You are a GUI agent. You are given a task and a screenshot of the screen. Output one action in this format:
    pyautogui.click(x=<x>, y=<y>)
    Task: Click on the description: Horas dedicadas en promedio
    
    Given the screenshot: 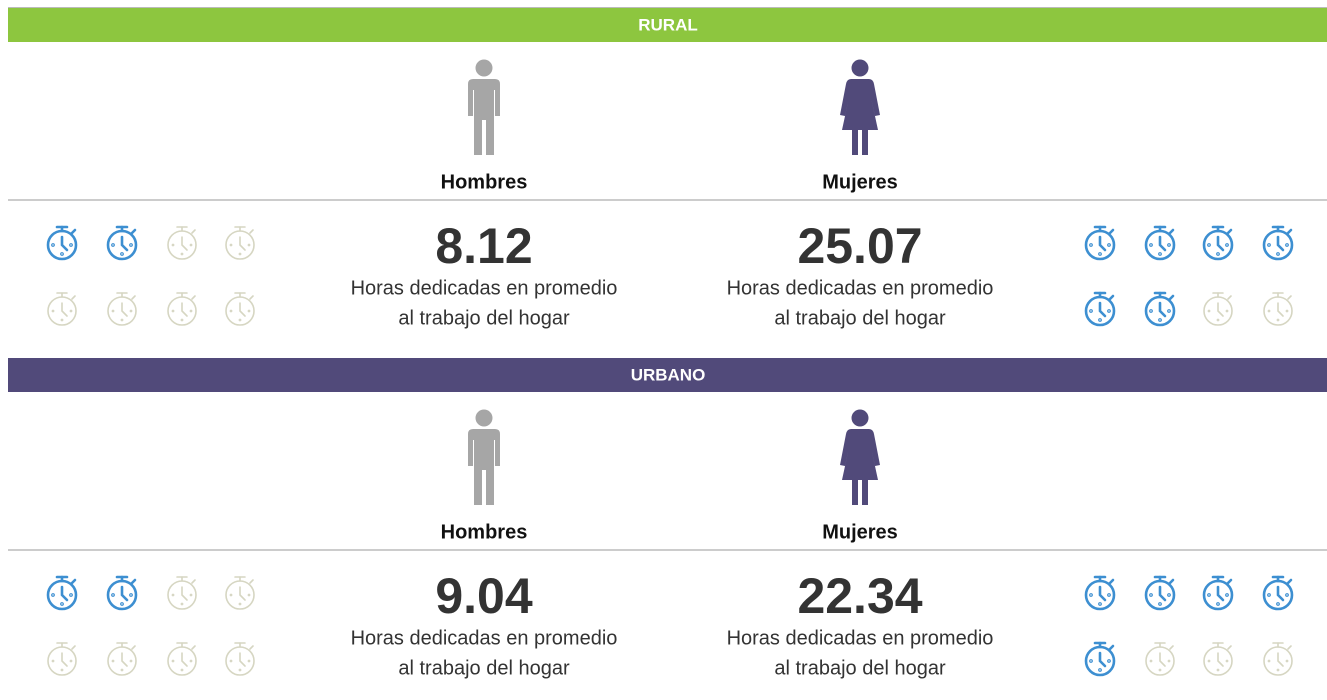 What is the action you would take?
    pyautogui.click(x=484, y=638)
    